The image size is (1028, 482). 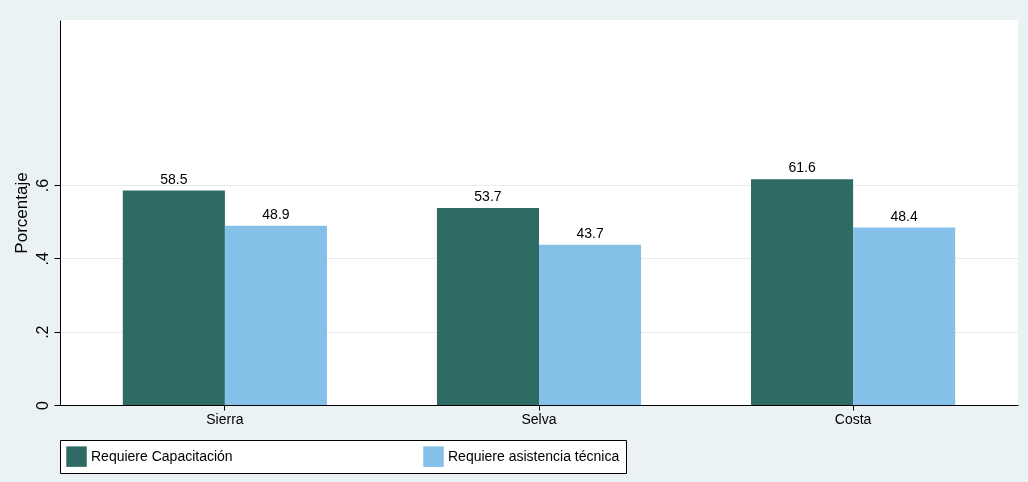 I want to click on y-tick-label: 0, so click(x=42, y=405).